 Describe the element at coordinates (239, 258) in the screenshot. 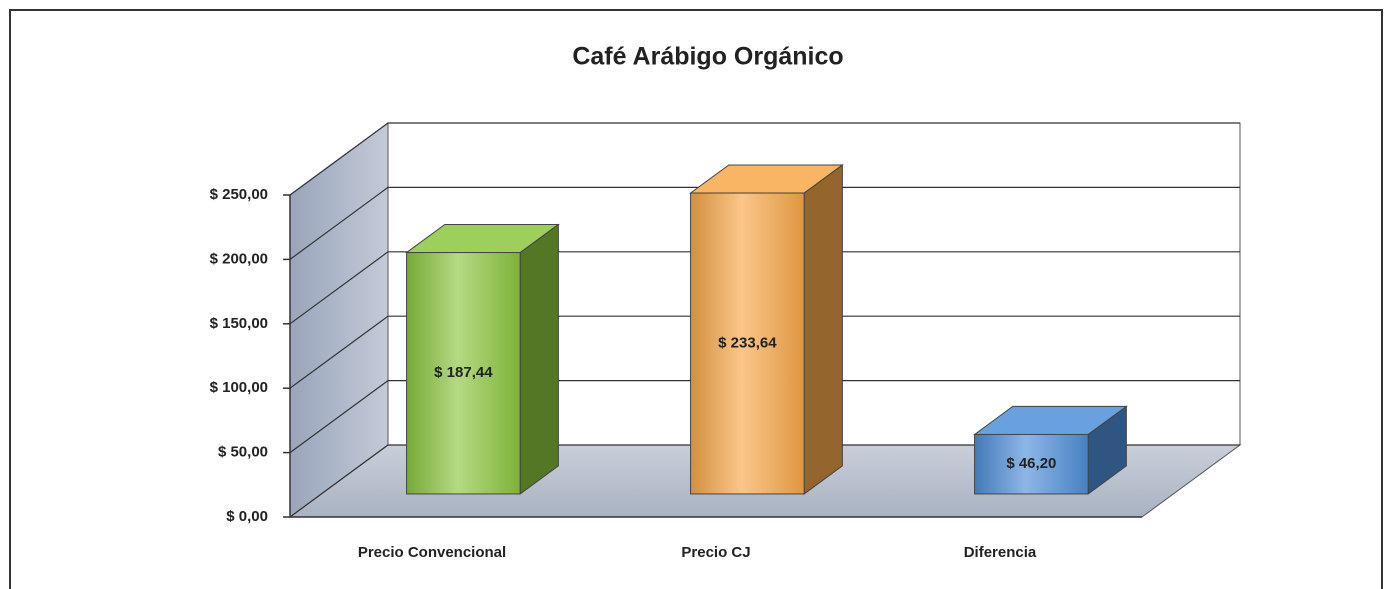

I see `y-tick-label: $ 200,00` at that location.